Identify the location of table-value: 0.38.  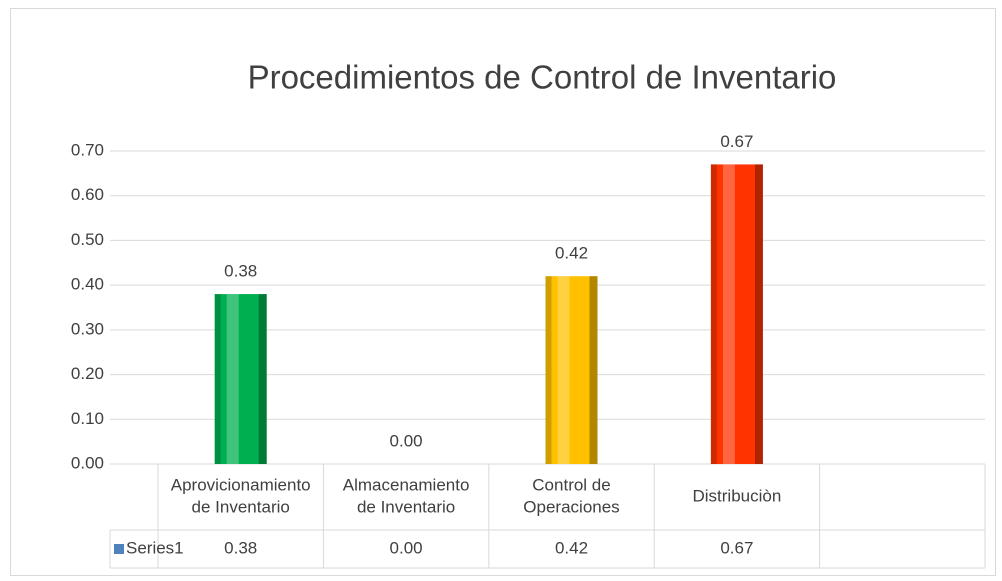
(240, 547).